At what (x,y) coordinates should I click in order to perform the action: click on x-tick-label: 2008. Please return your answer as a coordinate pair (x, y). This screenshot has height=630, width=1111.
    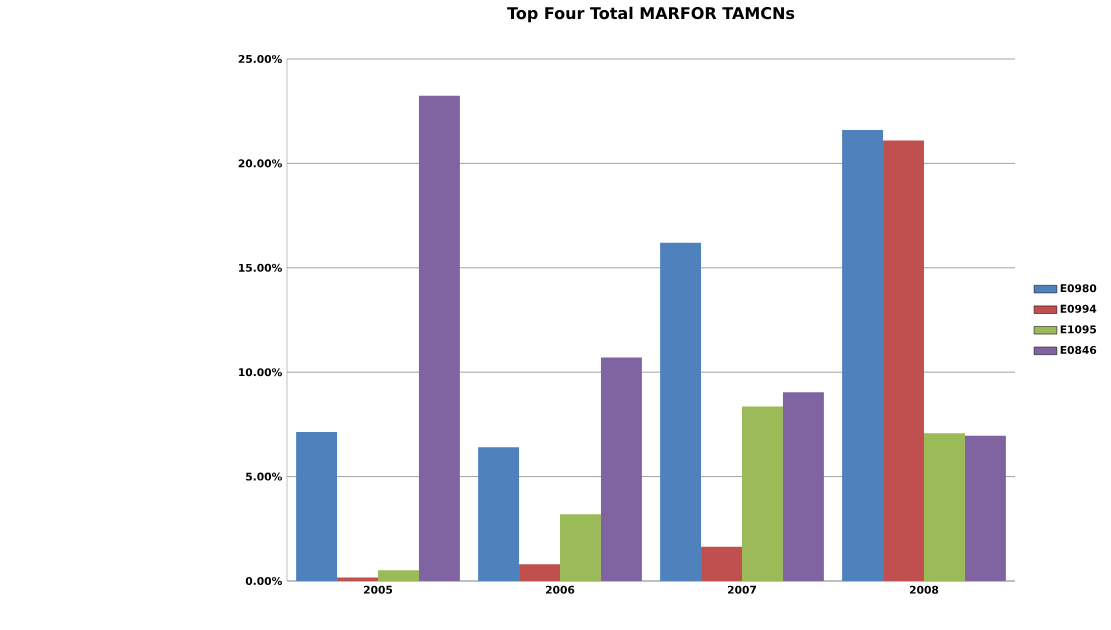
    Looking at the image, I should click on (924, 589).